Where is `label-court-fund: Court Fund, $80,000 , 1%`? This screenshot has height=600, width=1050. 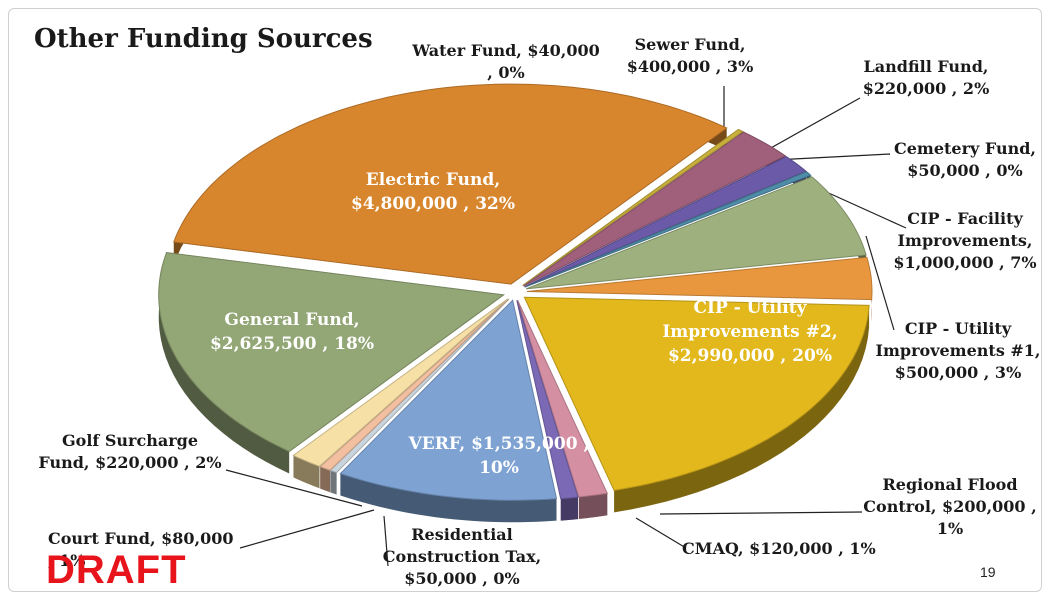 label-court-fund: Court Fund, $80,000 , 1% is located at coordinates (141, 549).